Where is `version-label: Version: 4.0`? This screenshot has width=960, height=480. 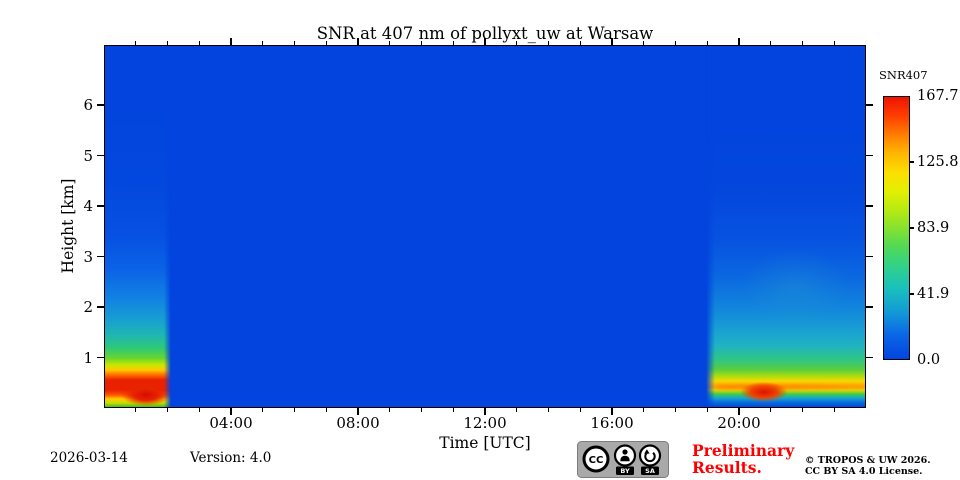 version-label: Version: 4.0 is located at coordinates (231, 458).